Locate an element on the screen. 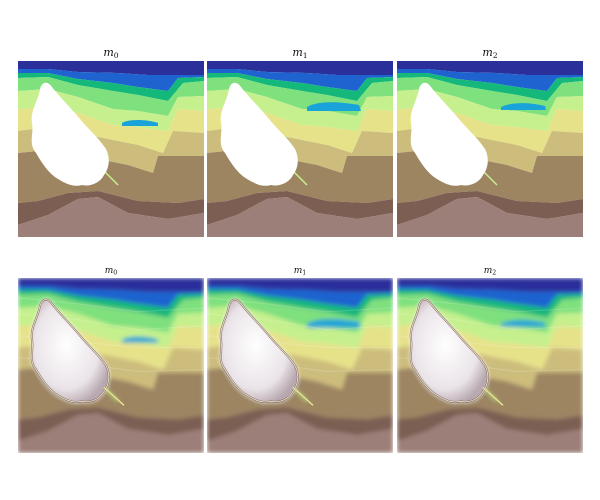 Image resolution: width=600 pixels, height=500 pixels. migrated-image-m0 is located at coordinates (111, 365).